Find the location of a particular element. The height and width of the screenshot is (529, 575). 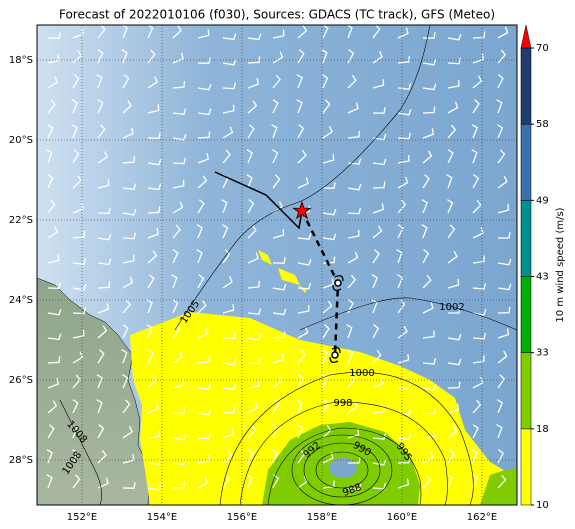

x-tick-label: 162°E is located at coordinates (482, 517).